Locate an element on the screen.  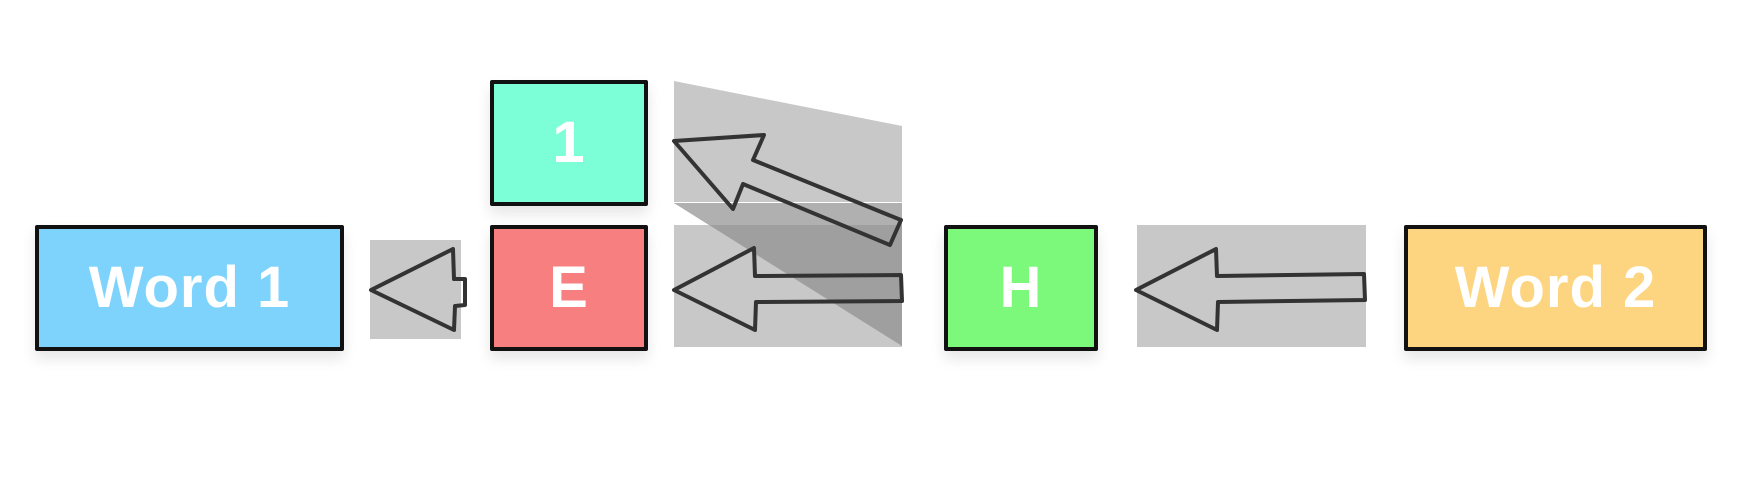
word2-box: Word 2 is located at coordinates (1555, 288).